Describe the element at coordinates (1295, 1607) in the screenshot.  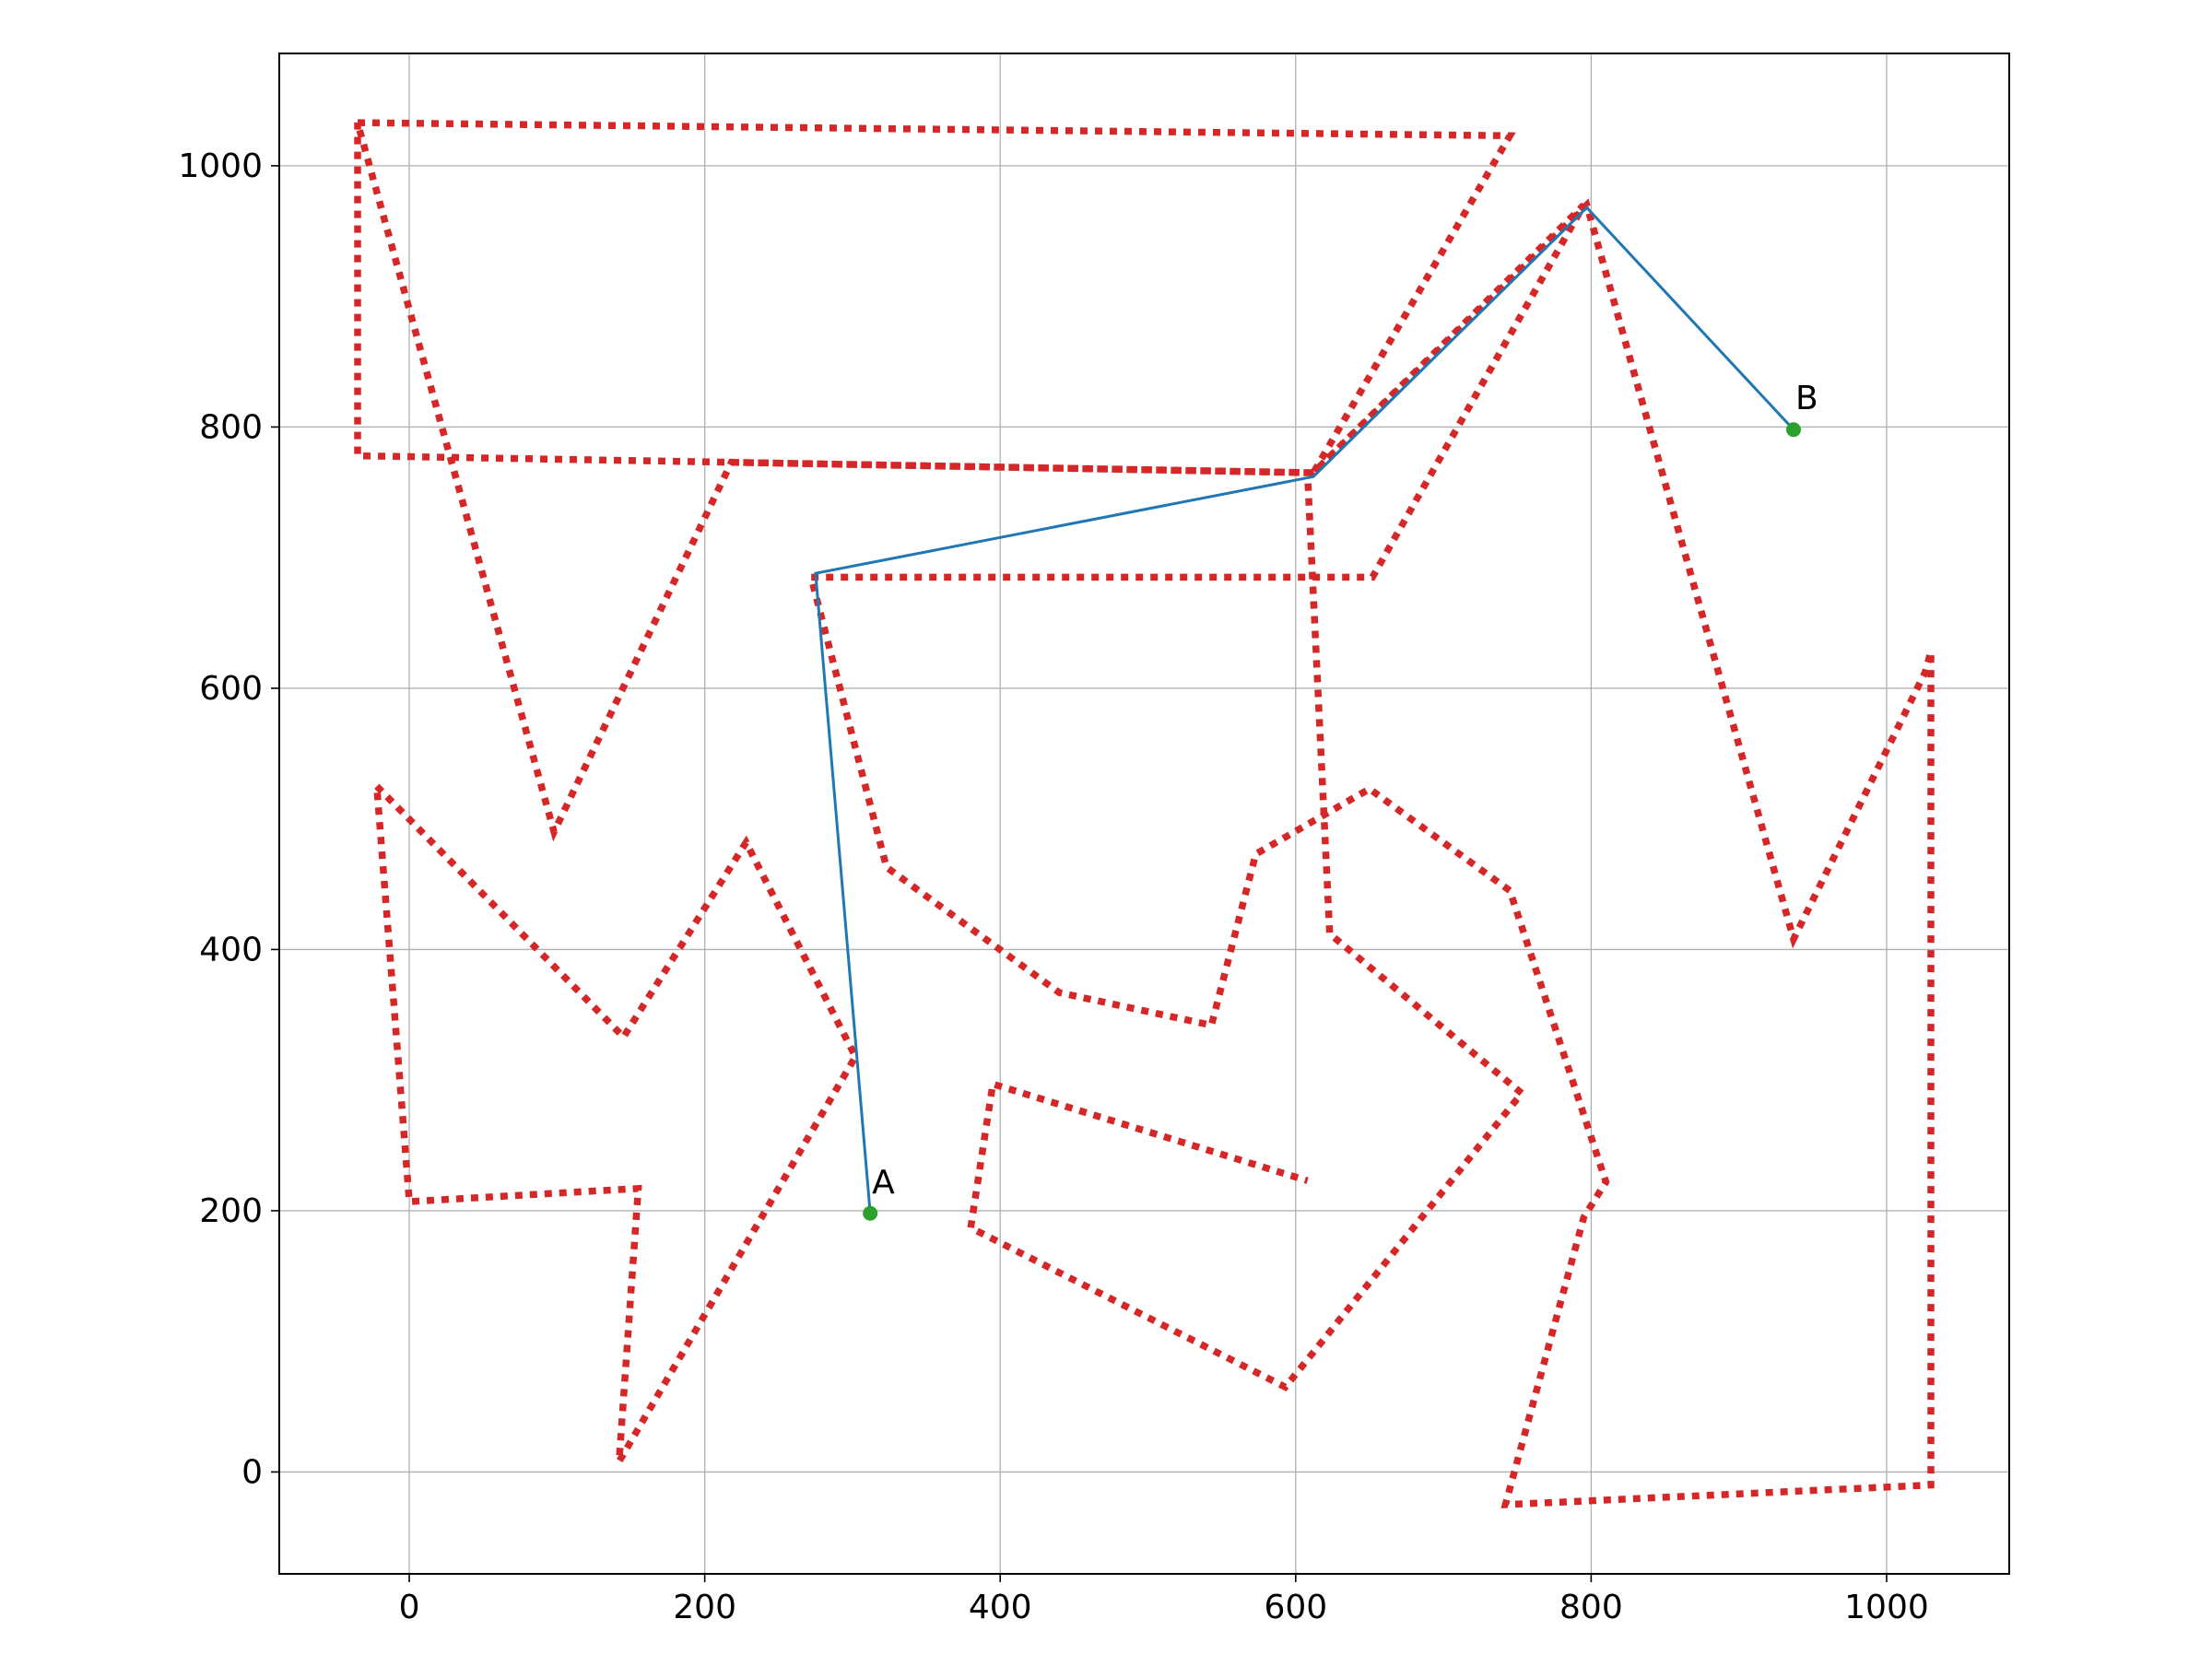
I see `x-tick-label: 600` at that location.